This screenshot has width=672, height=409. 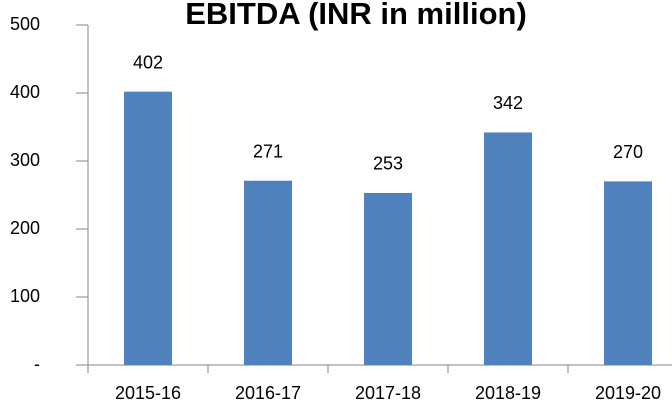 What do you see at coordinates (356, 15) in the screenshot?
I see `chart-title: EBITDA (INR in million)` at bounding box center [356, 15].